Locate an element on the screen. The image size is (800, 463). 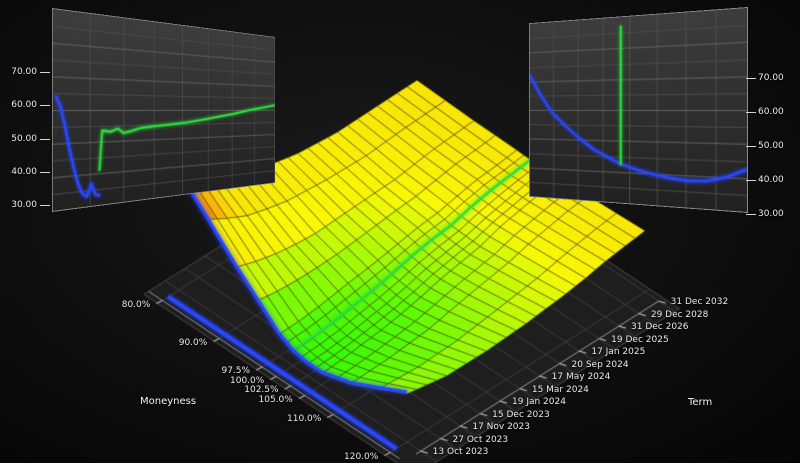
term-structure-panel is located at coordinates (164, 110).